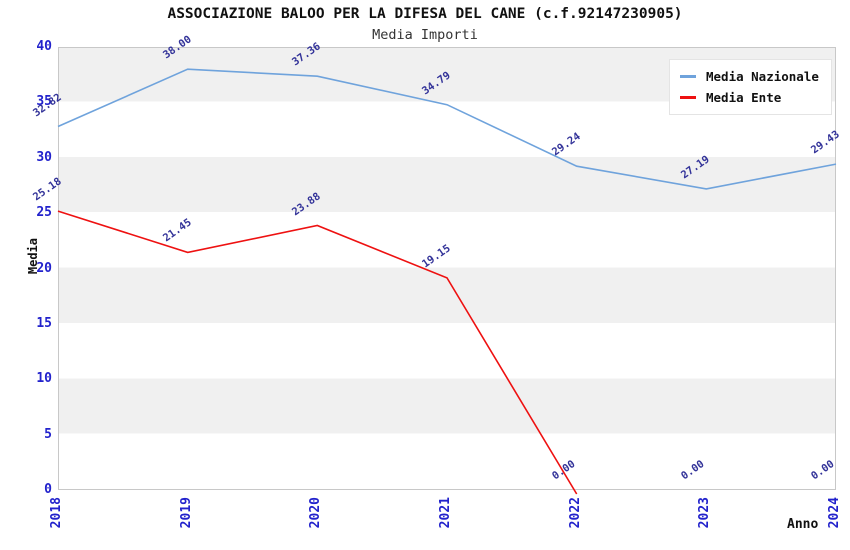  I want to click on x-tick-label: 2022, so click(575, 513).